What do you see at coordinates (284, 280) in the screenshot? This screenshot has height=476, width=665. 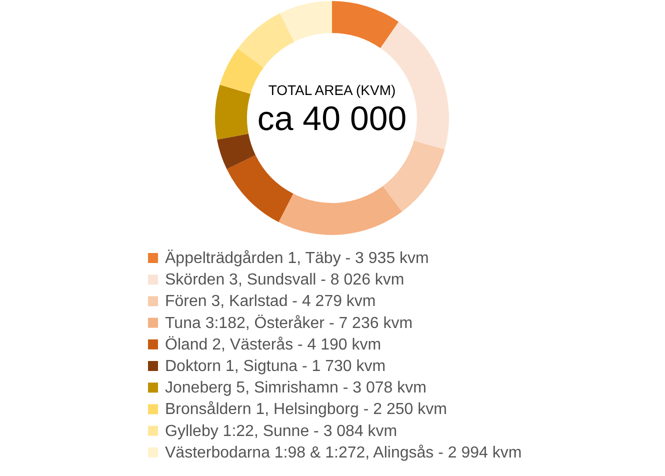 I see `legend-label: Skörden 3, Sundsvall - 8 026 kvm` at bounding box center [284, 280].